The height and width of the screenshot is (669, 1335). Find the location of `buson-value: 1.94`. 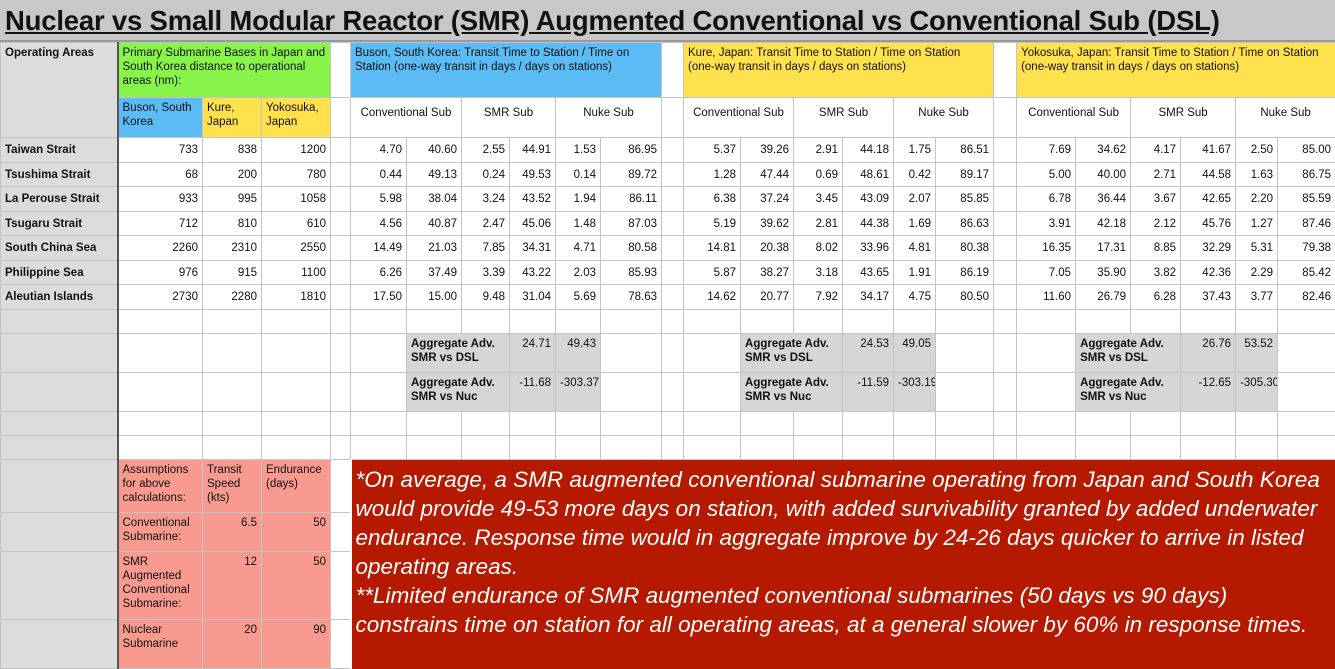

buson-value: 1.94 is located at coordinates (578, 199).